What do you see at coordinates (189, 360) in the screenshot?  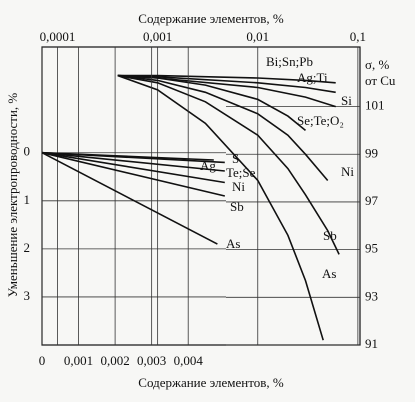 I see `x-tick-label: 0,004` at bounding box center [189, 360].